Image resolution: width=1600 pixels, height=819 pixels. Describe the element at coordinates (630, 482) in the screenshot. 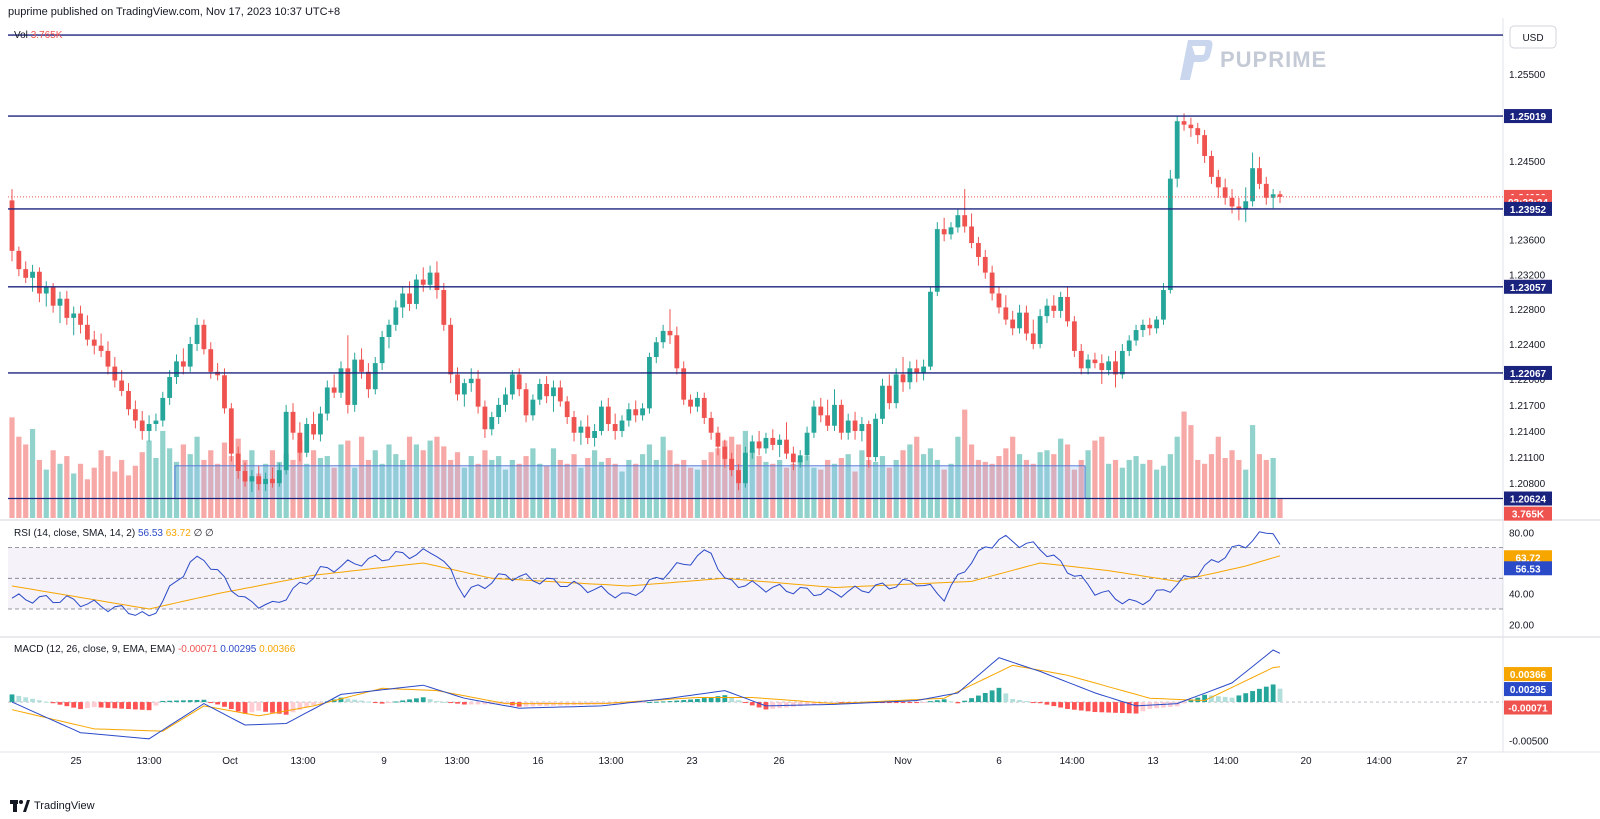

I see `highlight-range-box` at that location.